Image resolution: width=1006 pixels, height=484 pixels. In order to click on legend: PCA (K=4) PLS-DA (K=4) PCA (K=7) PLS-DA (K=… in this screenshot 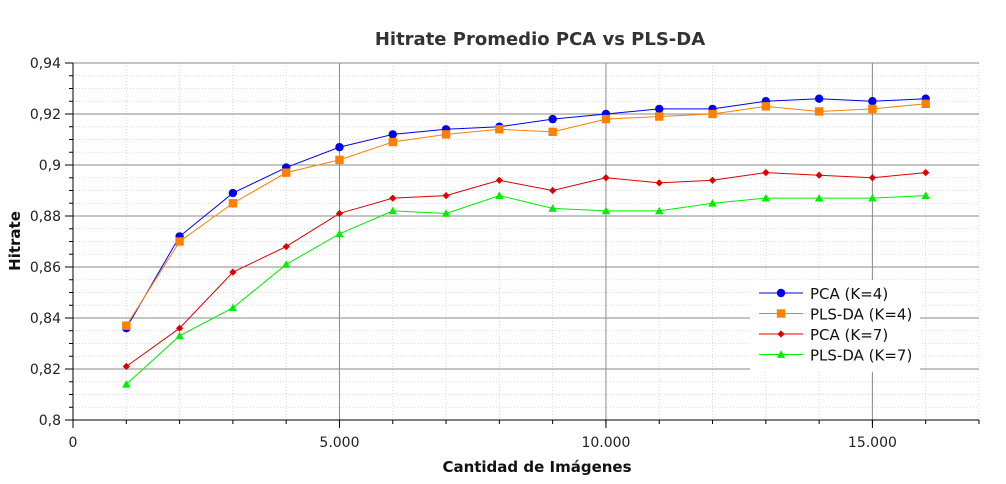, I will do `click(835, 326)`.